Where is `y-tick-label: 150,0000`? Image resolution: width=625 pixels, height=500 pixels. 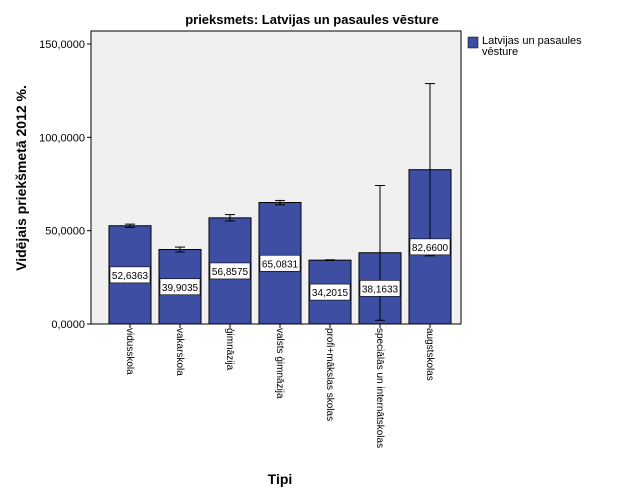
y-tick-label: 150,0000 is located at coordinates (62, 45).